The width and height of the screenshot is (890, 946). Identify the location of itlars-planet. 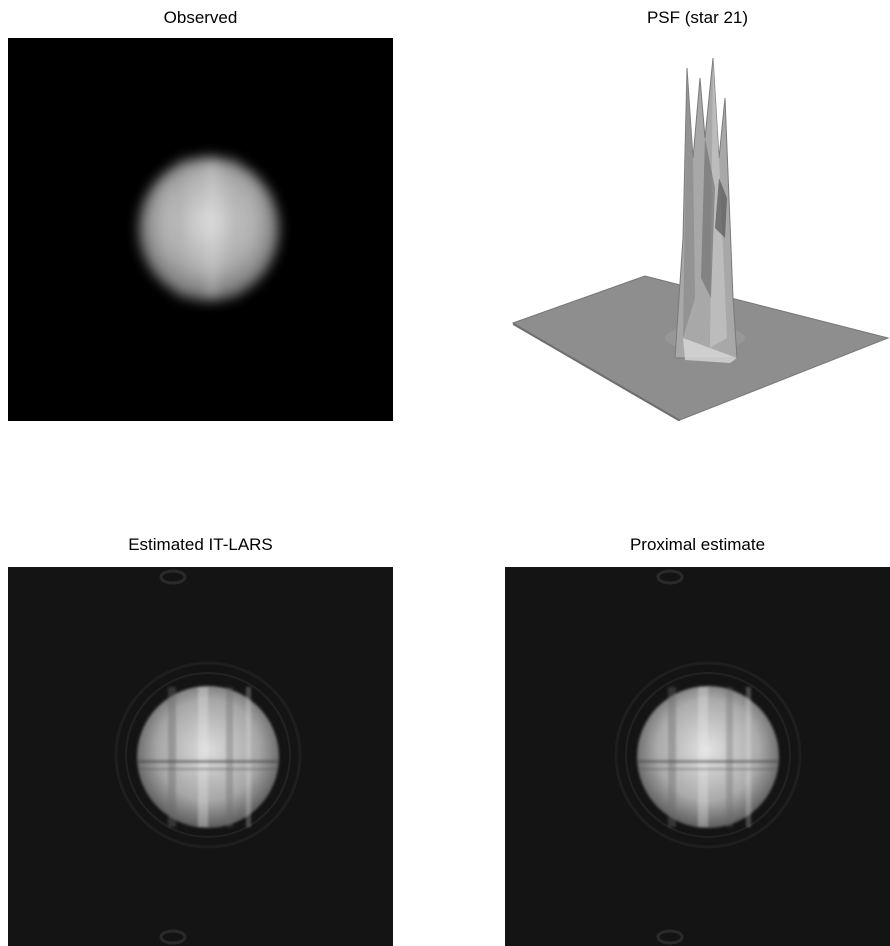
(208, 757).